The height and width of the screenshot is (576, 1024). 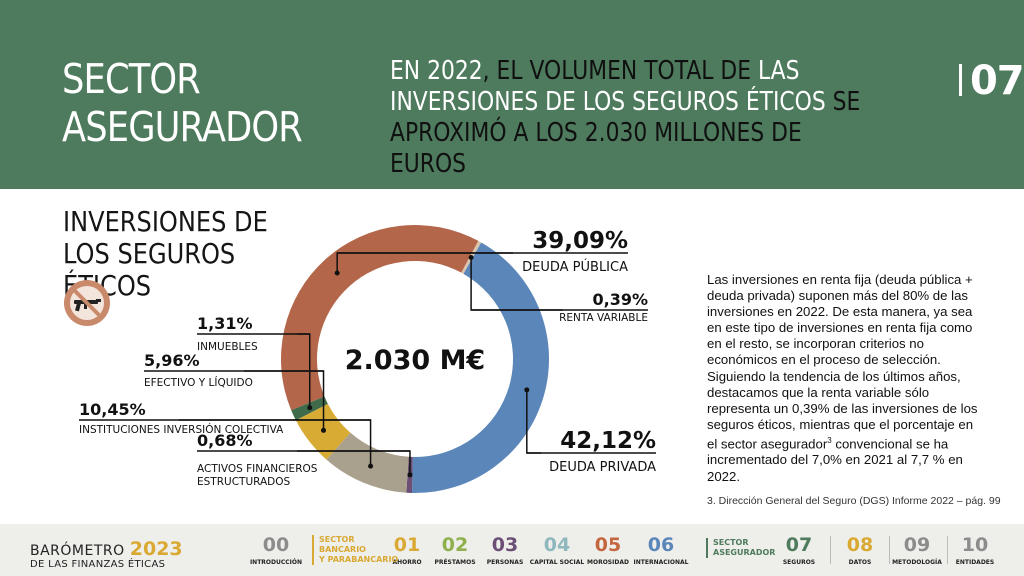 I want to click on nav-item-02: 02 PRÉSTAMOS, so click(x=455, y=550).